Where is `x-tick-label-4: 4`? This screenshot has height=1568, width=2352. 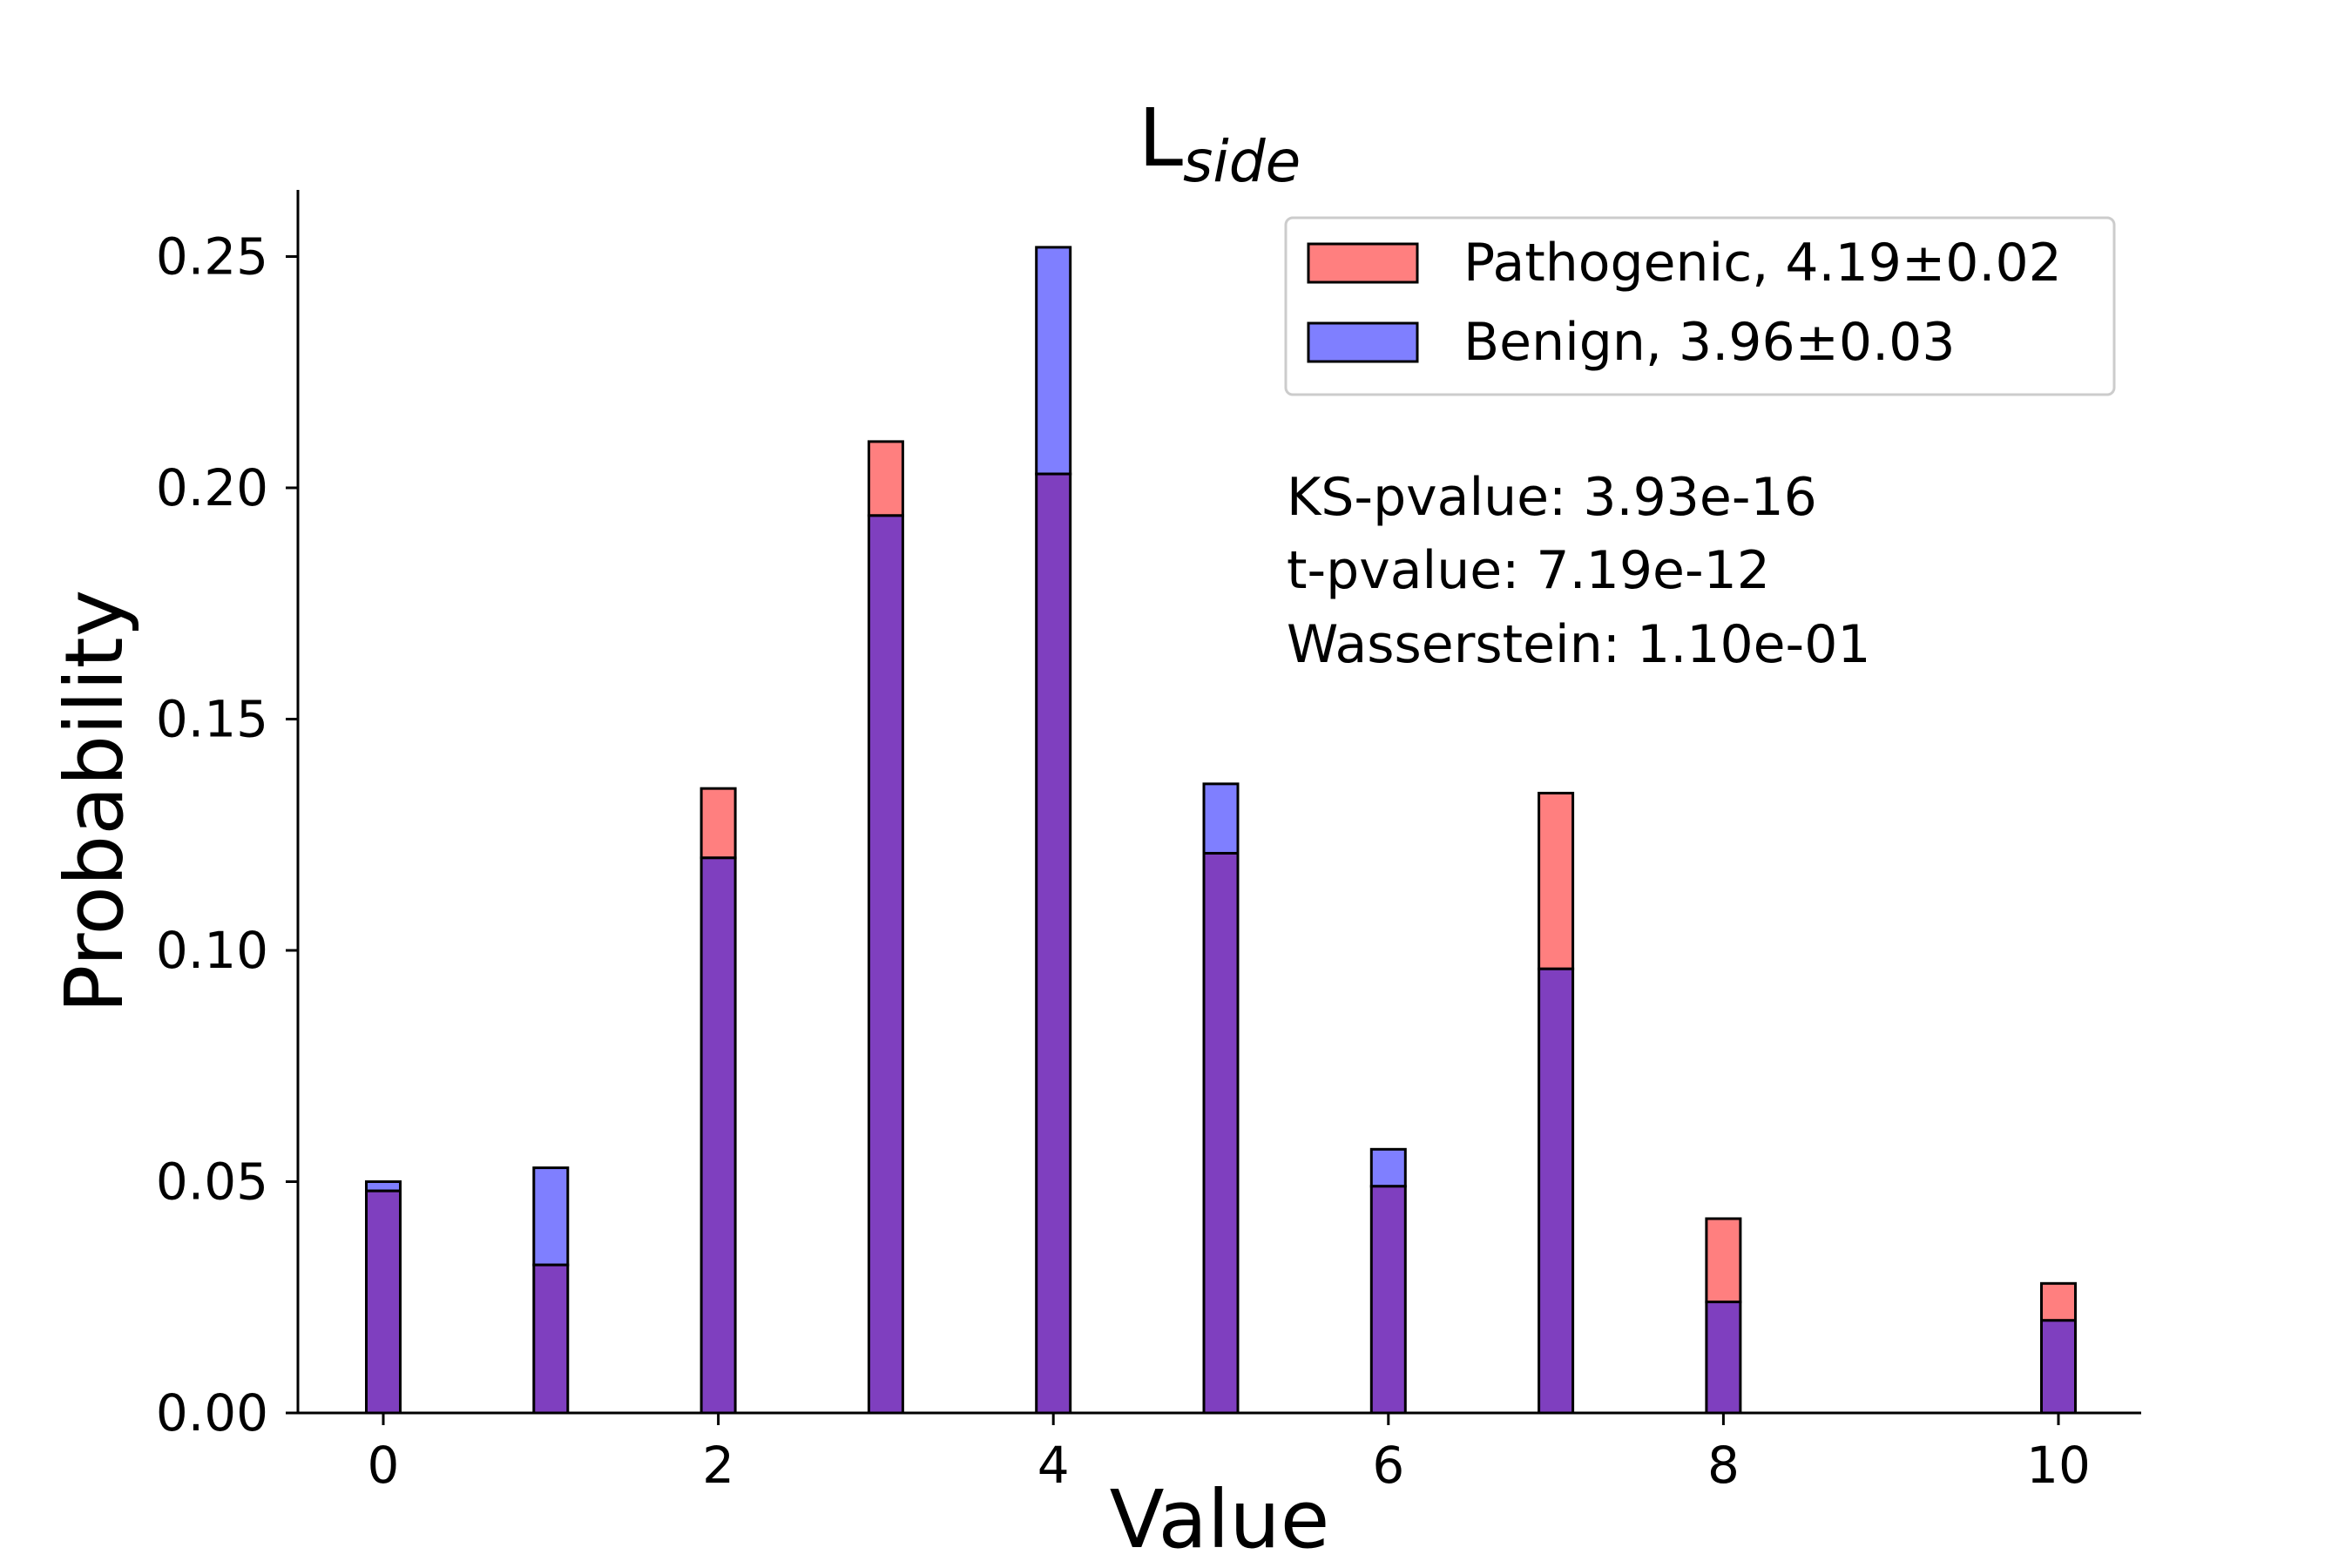
x-tick-label-4: 4 is located at coordinates (1054, 1466).